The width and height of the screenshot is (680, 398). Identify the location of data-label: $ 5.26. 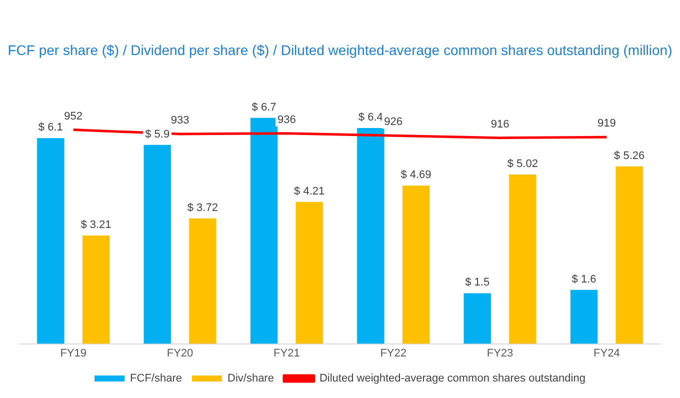
(629, 156).